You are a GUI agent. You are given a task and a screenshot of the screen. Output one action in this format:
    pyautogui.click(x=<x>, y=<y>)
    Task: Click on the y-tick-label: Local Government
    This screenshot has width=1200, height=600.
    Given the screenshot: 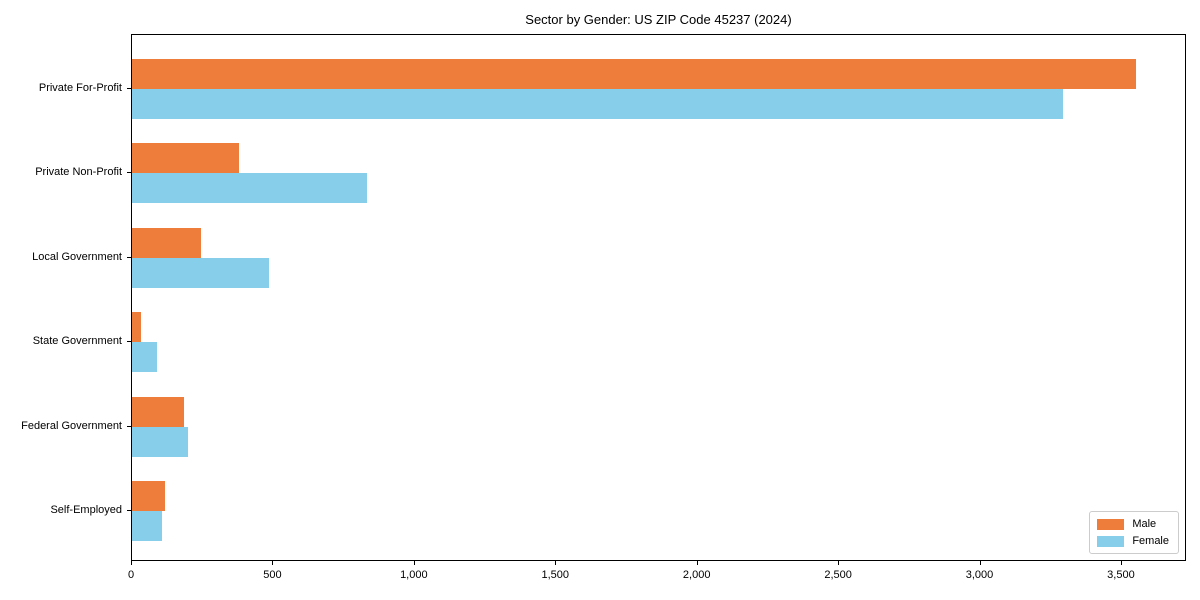 What is the action you would take?
    pyautogui.click(x=77, y=256)
    